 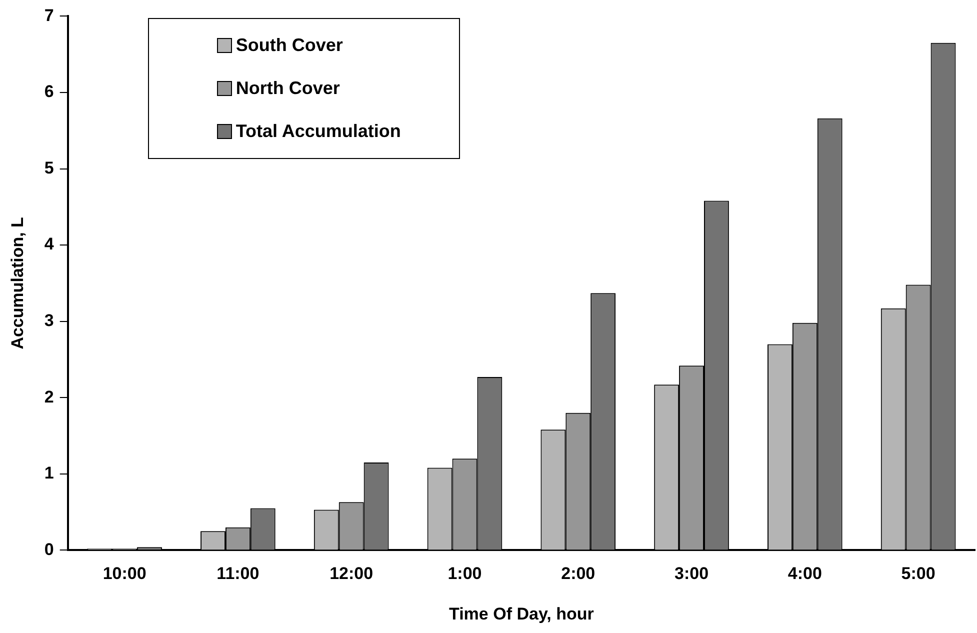 I want to click on y-axis-title: Accumulation, L, so click(x=17, y=283).